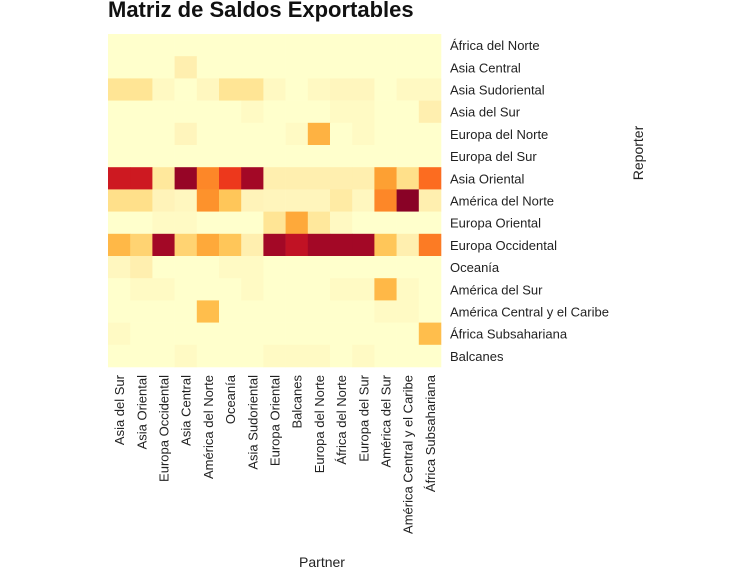 The width and height of the screenshot is (753, 574). I want to click on x-tick-label: Europa Oriental, so click(275, 420).